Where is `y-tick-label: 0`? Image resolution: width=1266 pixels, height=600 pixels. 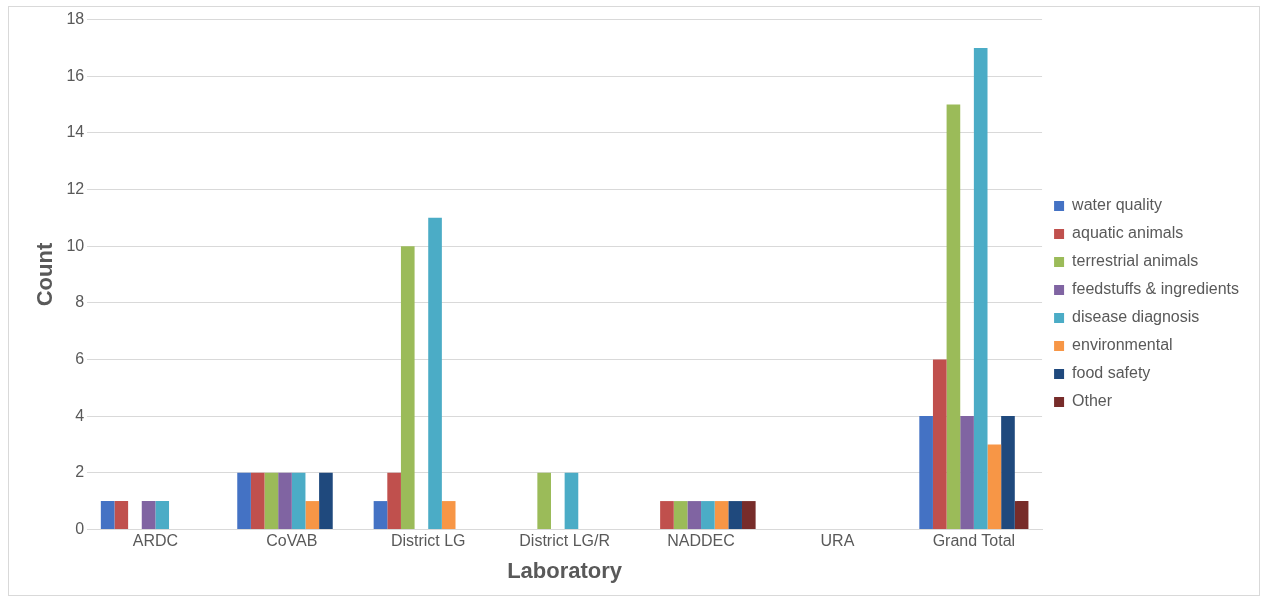
y-tick-label: 0 is located at coordinates (80, 528).